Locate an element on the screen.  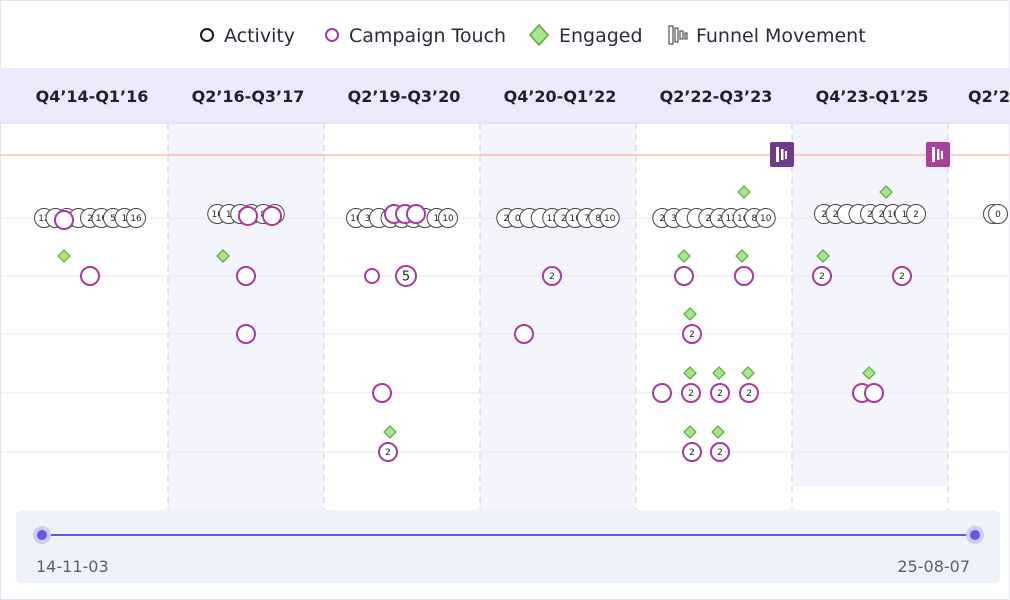
legend-campaign-label: Campaign Touch is located at coordinates (427, 36).